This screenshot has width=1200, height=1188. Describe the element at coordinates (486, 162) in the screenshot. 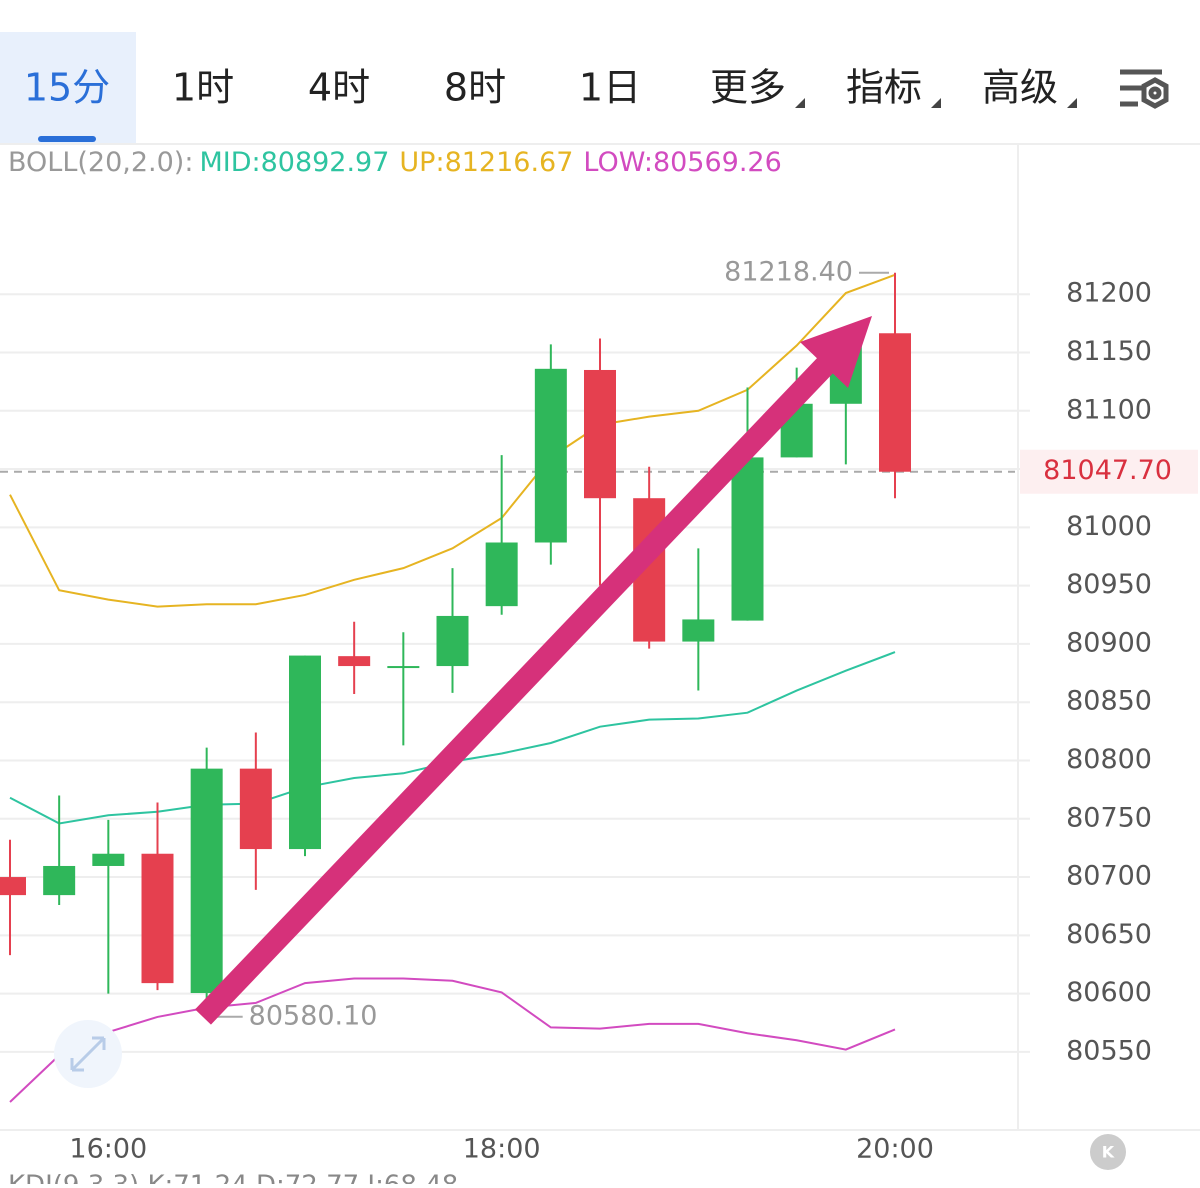

I see `legend-entry: UP:81216.67` at that location.